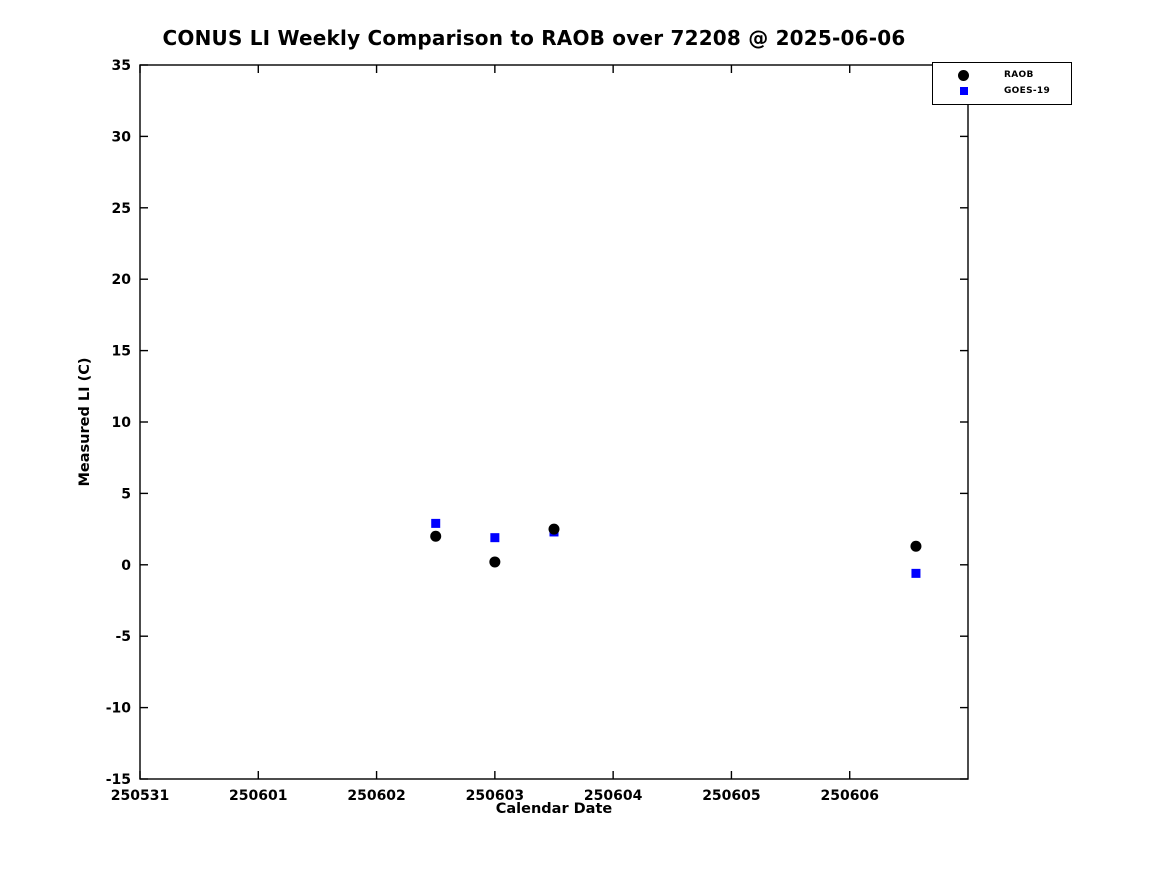  I want to click on x-tick-label: 250606, so click(849, 796).